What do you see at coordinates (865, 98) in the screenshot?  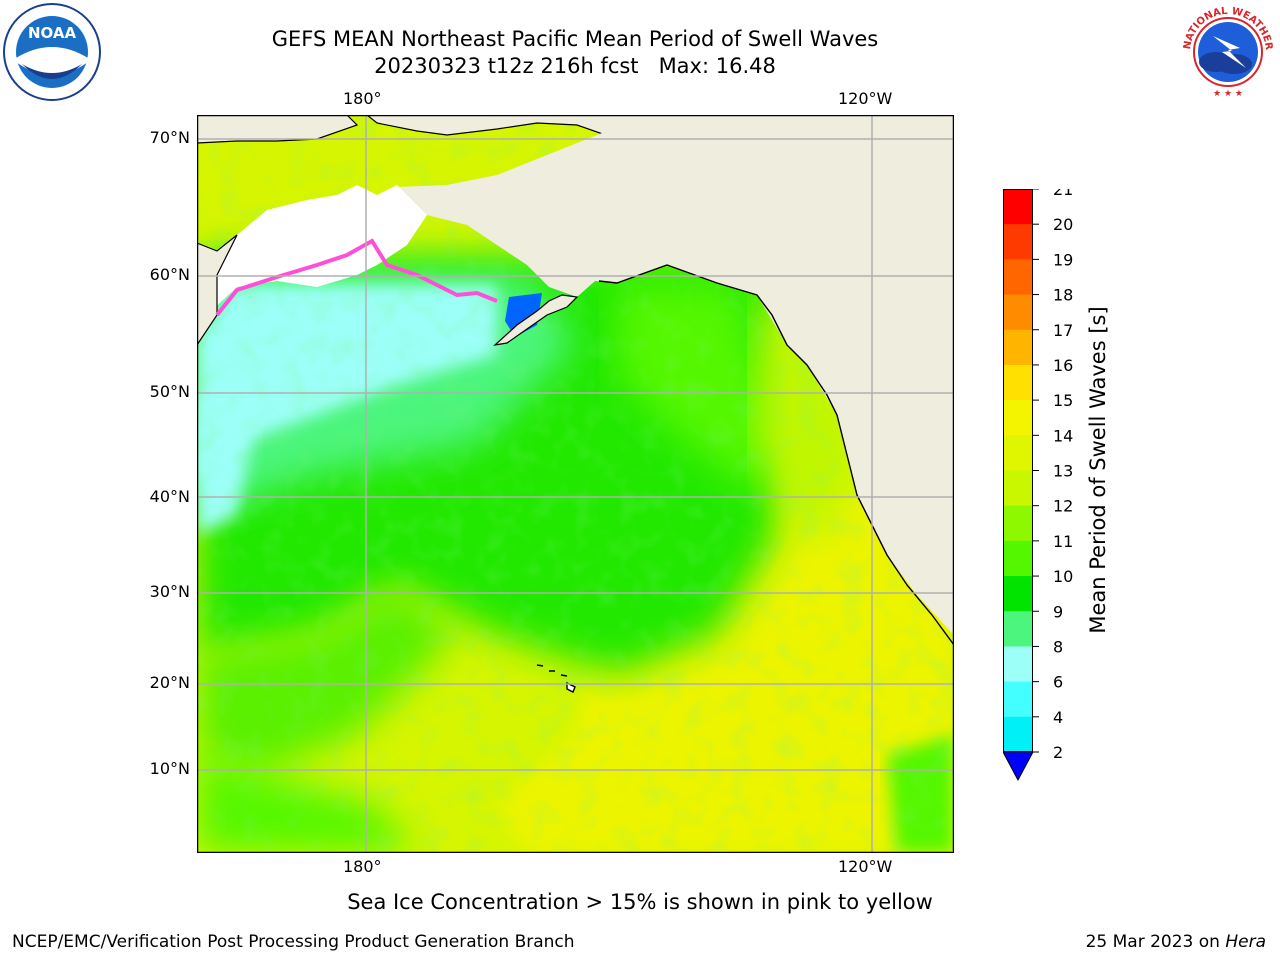 I see `lon-label-top-120w: 120°W` at bounding box center [865, 98].